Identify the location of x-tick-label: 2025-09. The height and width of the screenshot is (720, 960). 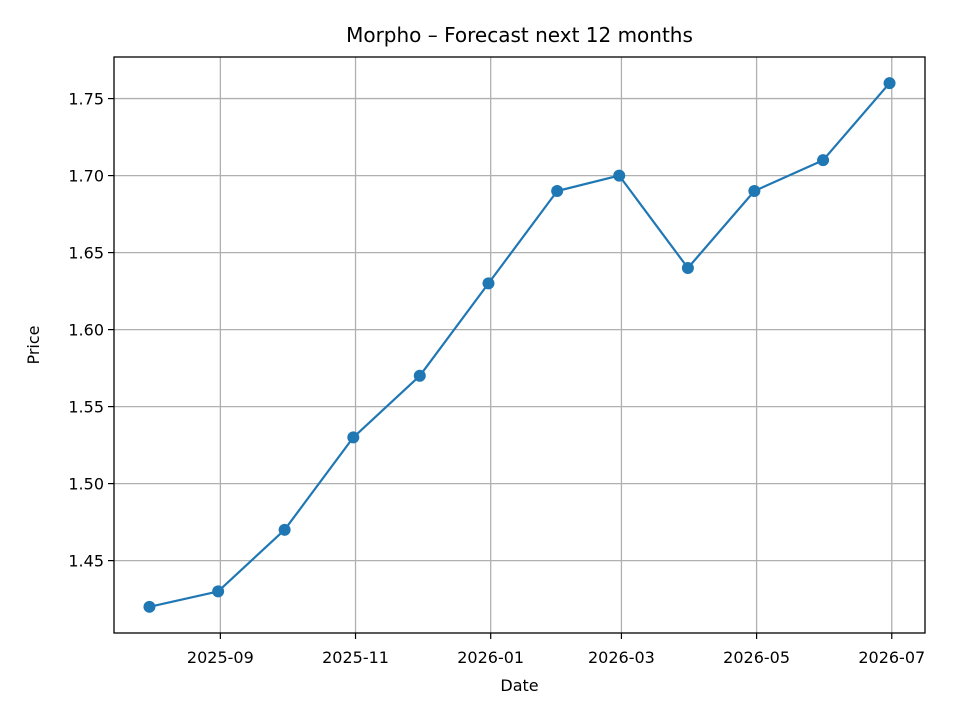
(220, 657).